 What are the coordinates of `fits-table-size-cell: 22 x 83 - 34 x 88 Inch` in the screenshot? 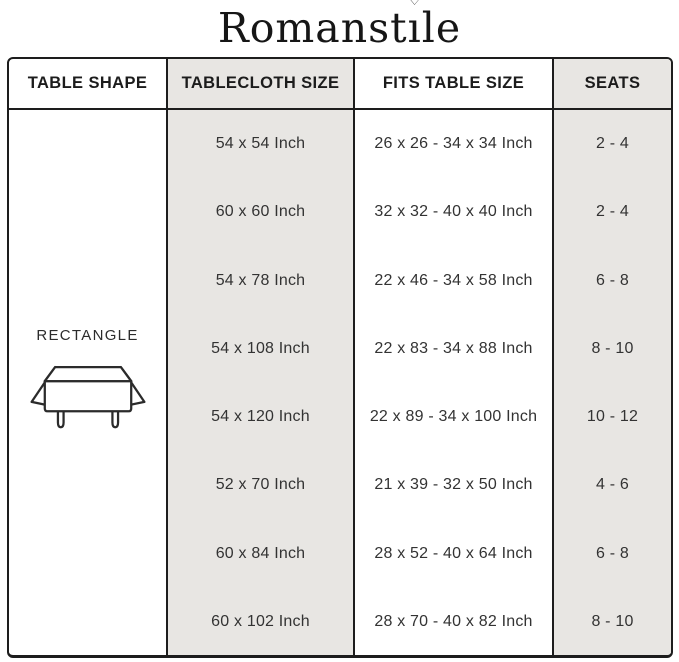 It's located at (453, 348).